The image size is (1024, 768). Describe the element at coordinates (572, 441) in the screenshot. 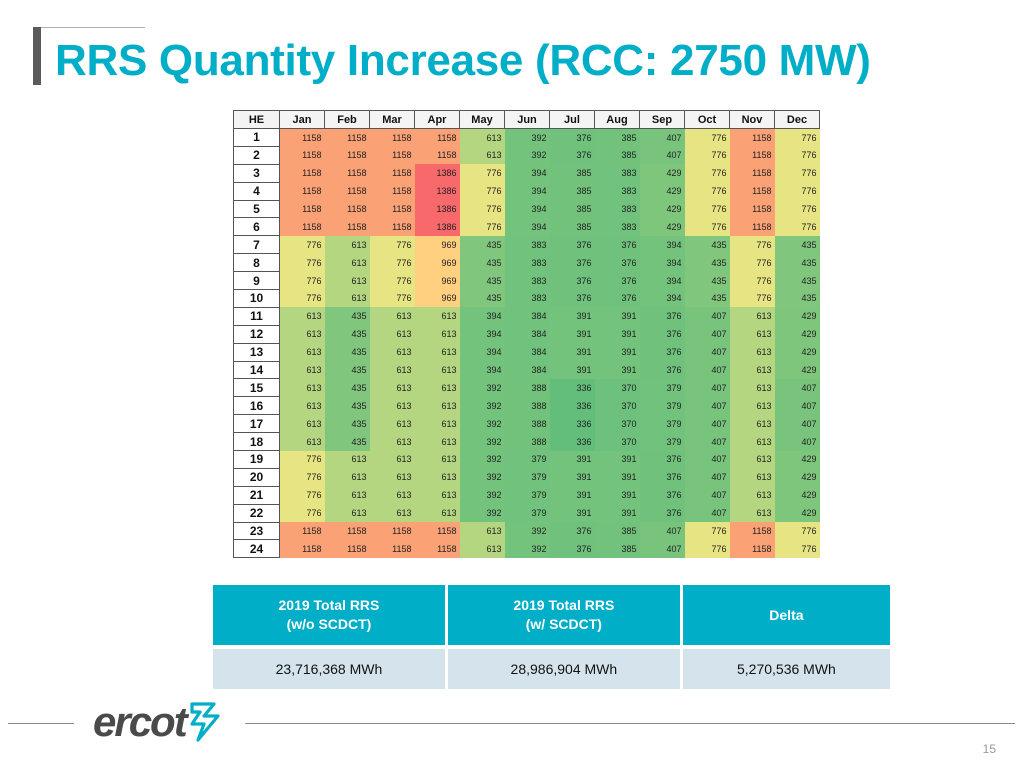

I see `heatmap-cell: 336` at that location.